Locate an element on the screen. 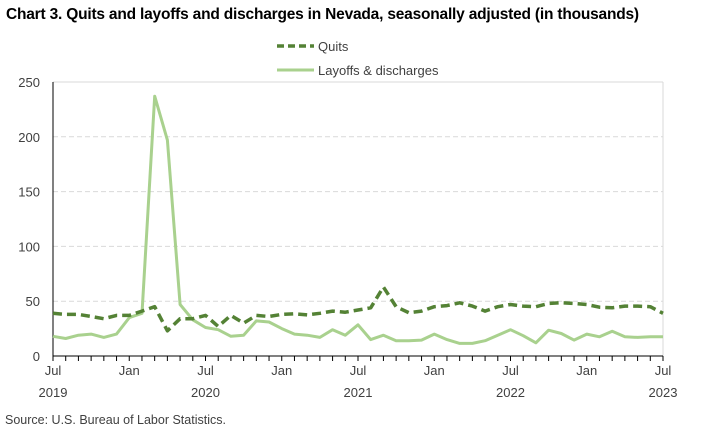  y-tick-label: 100 is located at coordinates (29, 246).